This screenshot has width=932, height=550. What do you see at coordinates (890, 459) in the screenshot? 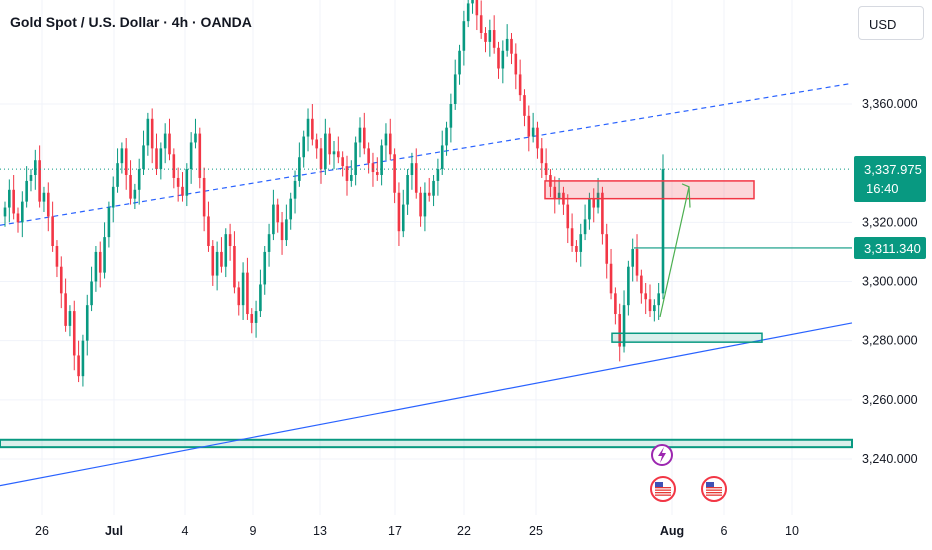
I see `price-tick-label: 3,240.000` at bounding box center [890, 459].